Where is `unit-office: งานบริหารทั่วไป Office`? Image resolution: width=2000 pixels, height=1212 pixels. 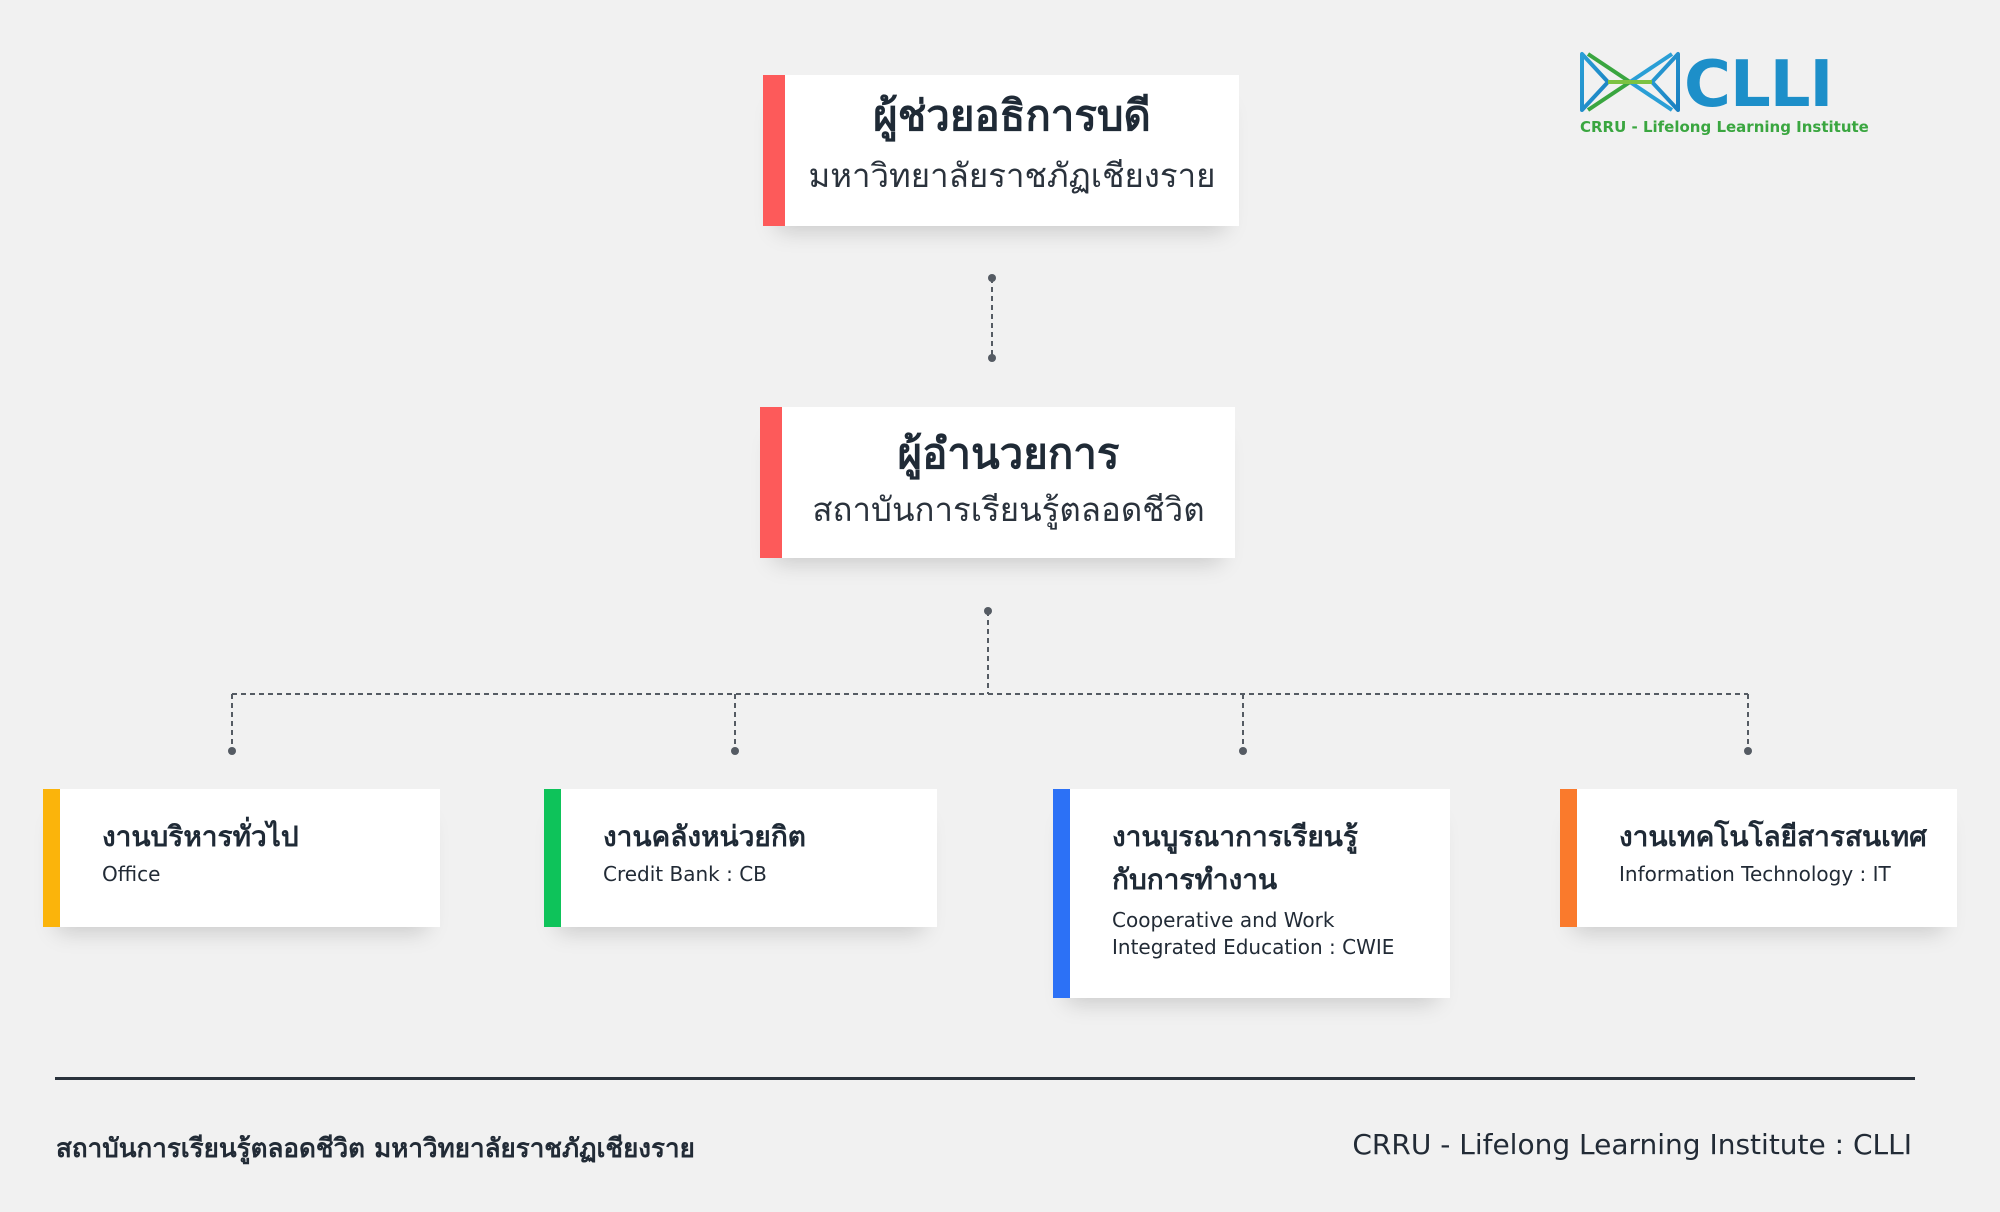 unit-office: งานบริหารทั่วไป Office is located at coordinates (241, 858).